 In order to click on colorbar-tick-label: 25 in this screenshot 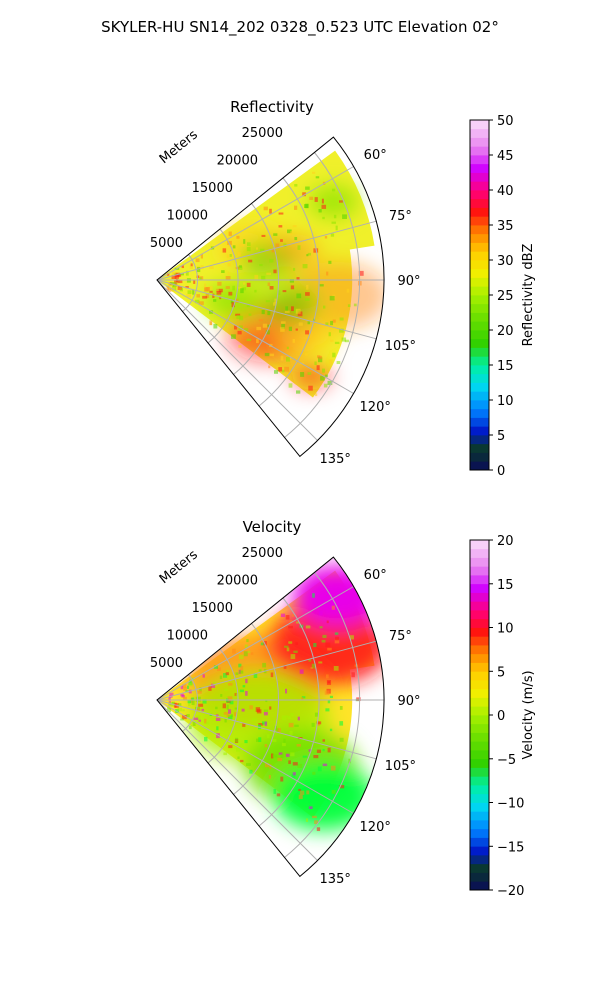, I will do `click(505, 296)`.